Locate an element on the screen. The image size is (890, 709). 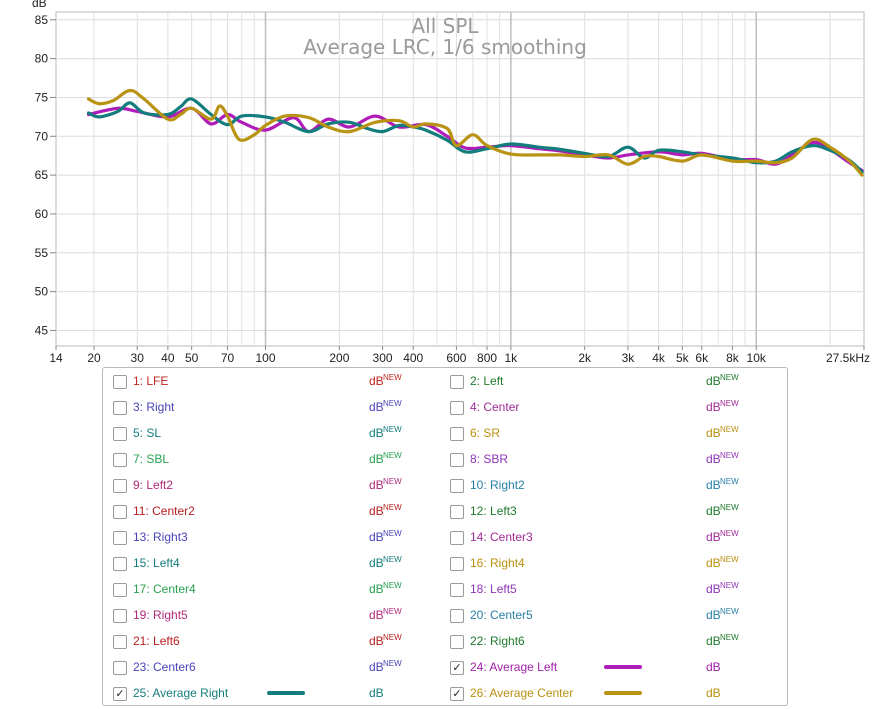
legend-item-6-sr: 6: SR dB NEW is located at coordinates (615, 435).